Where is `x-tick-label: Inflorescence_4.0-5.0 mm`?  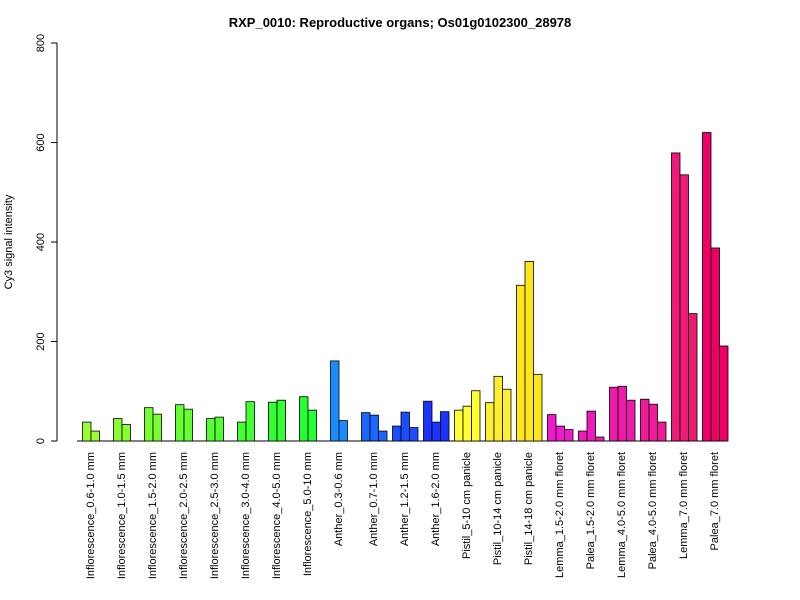 x-tick-label: Inflorescence_4.0-5.0 mm is located at coordinates (277, 515).